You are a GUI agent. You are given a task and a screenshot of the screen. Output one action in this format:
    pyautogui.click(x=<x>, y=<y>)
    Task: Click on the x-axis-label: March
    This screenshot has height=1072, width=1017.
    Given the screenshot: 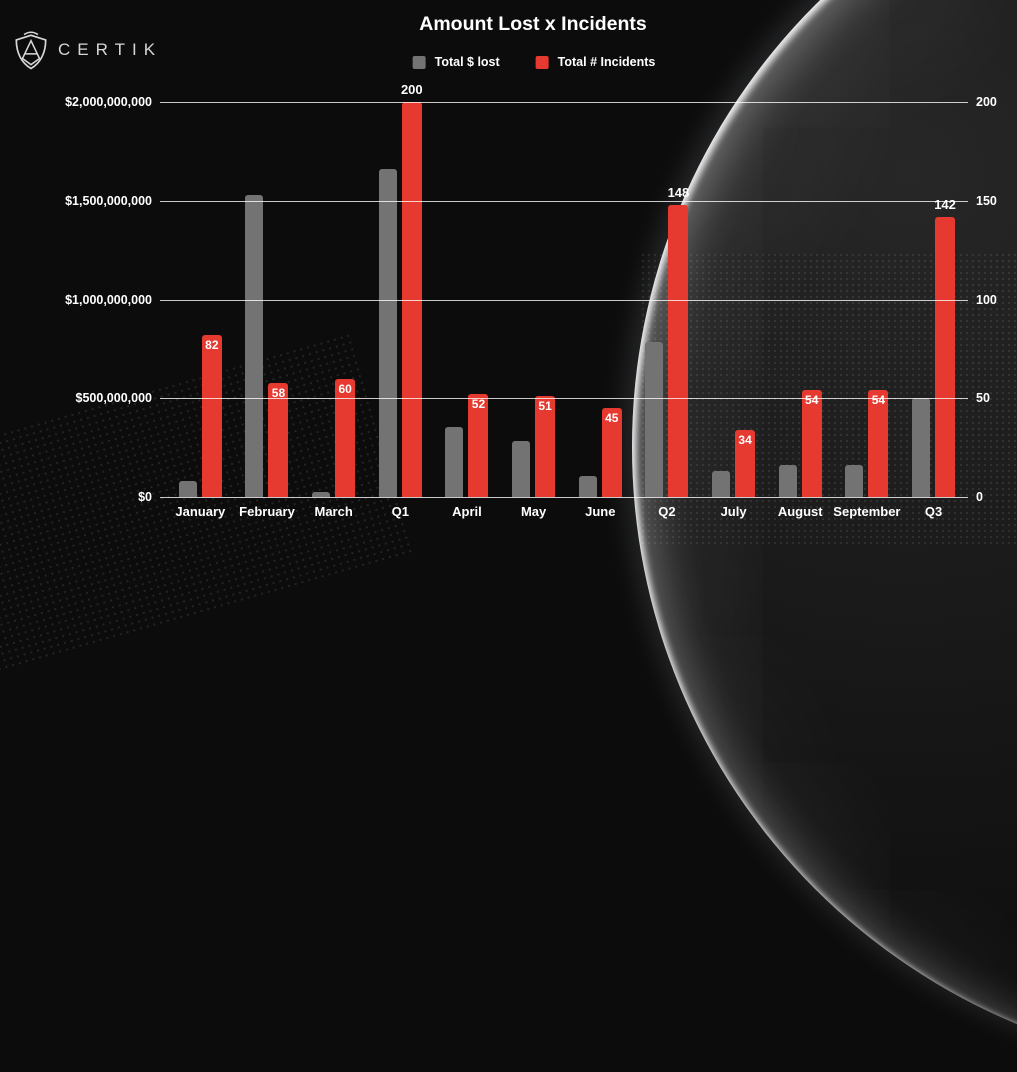 What is the action you would take?
    pyautogui.click(x=333, y=511)
    